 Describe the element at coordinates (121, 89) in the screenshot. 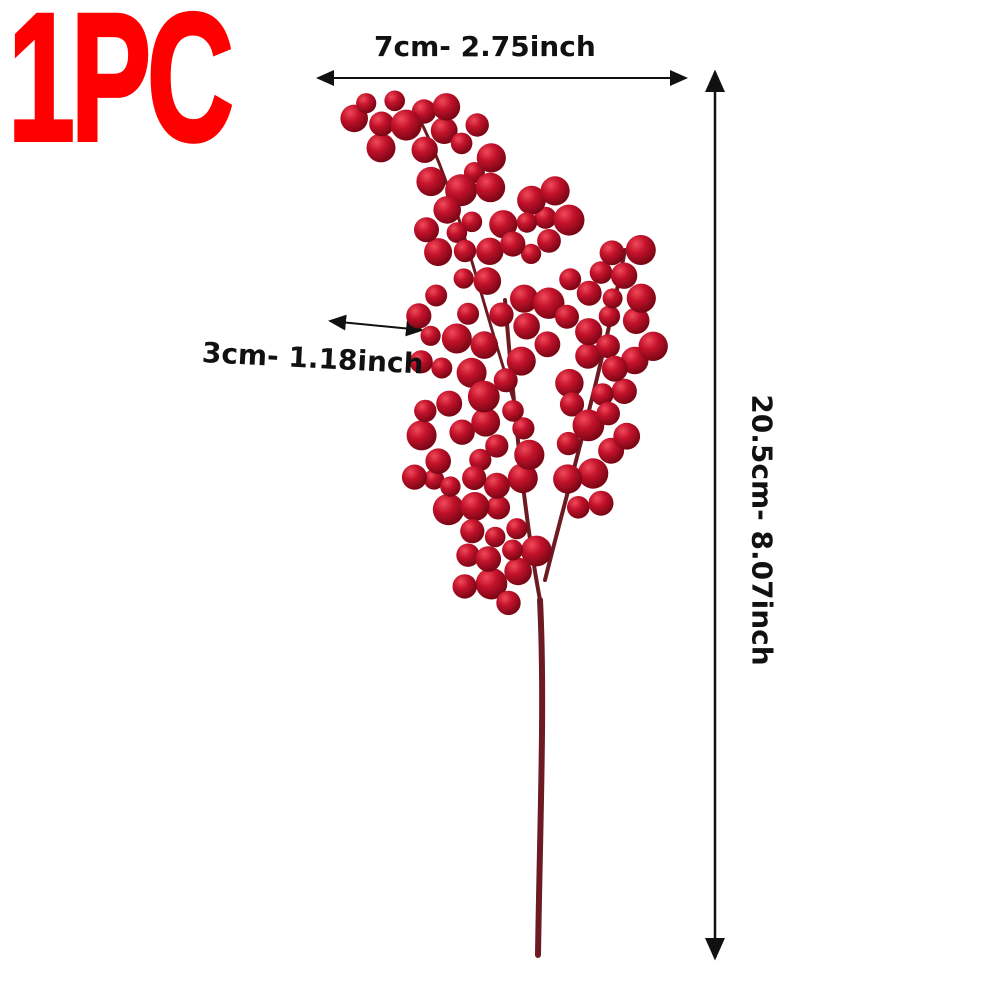

I see `quantity-badge: 1PC` at that location.